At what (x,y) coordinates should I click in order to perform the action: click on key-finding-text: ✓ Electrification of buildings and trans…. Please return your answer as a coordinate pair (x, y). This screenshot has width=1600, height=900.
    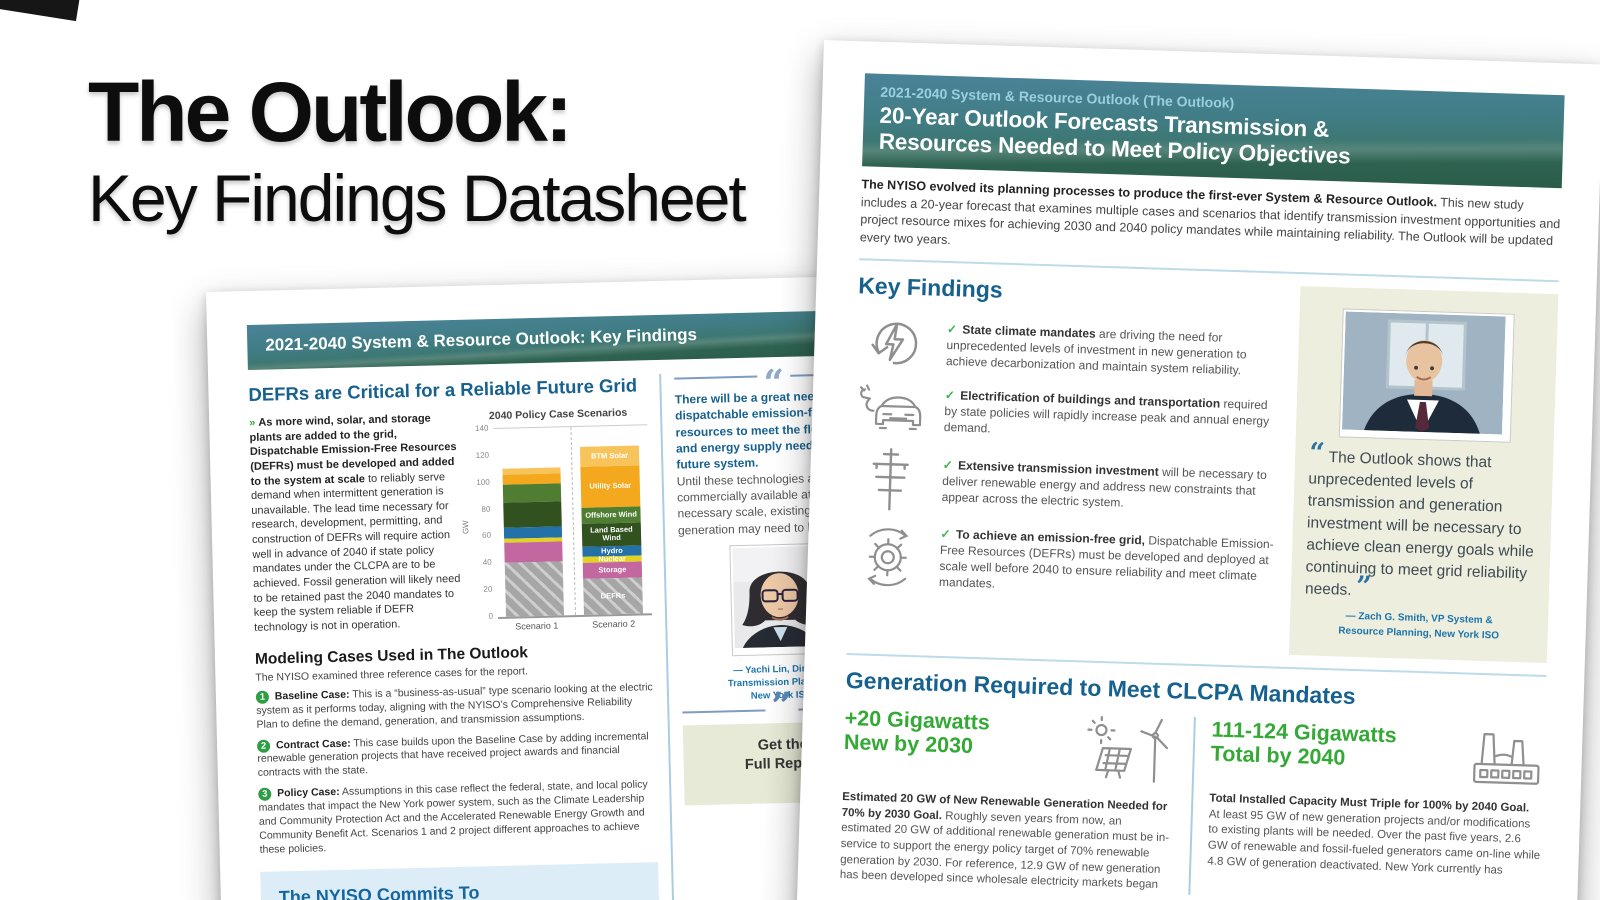
    Looking at the image, I should click on (1112, 416).